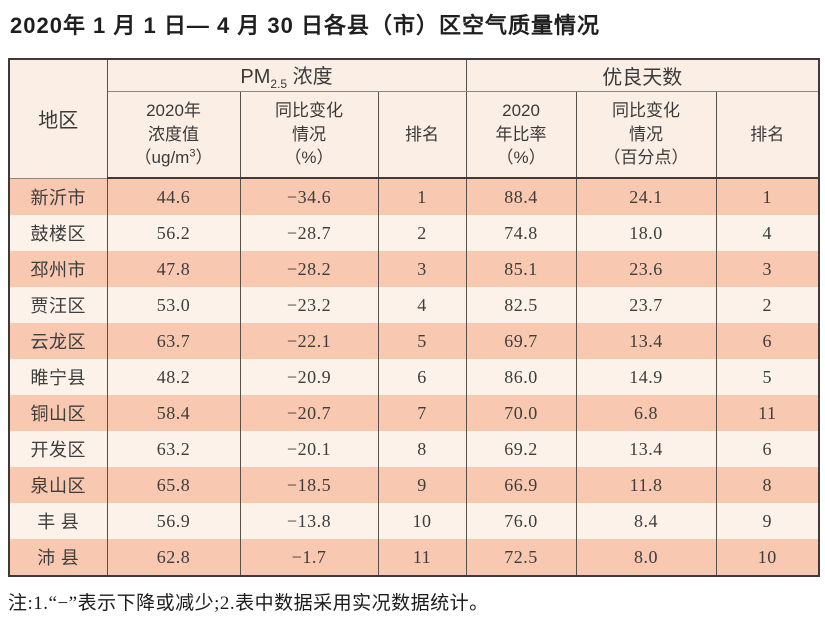 Image resolution: width=825 pixels, height=620 pixels. What do you see at coordinates (414, 449) in the screenshot?
I see `table-row: 开发区 63.2 −20.1 8 69.2 13.4 6` at bounding box center [414, 449].